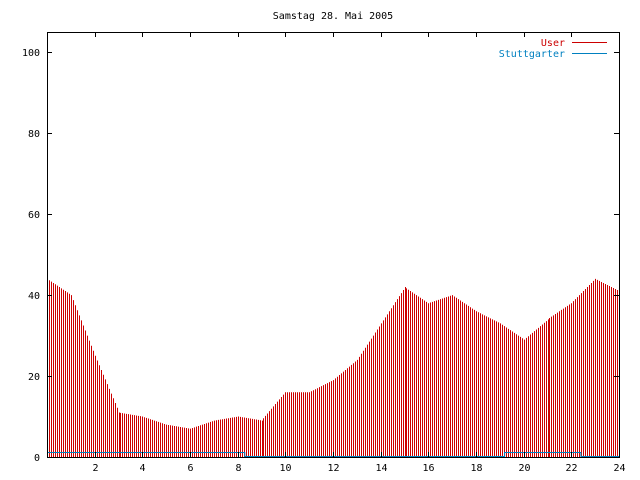 The width and height of the screenshot is (640, 480). I want to click on x-tick-label: 22, so click(571, 468).